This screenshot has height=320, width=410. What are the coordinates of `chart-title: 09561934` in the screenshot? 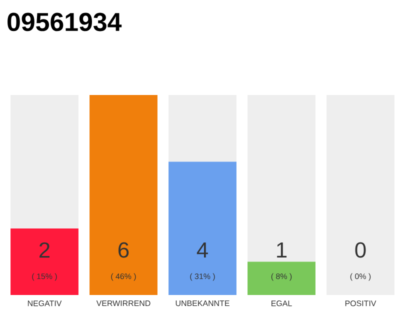 It's located at (65, 22).